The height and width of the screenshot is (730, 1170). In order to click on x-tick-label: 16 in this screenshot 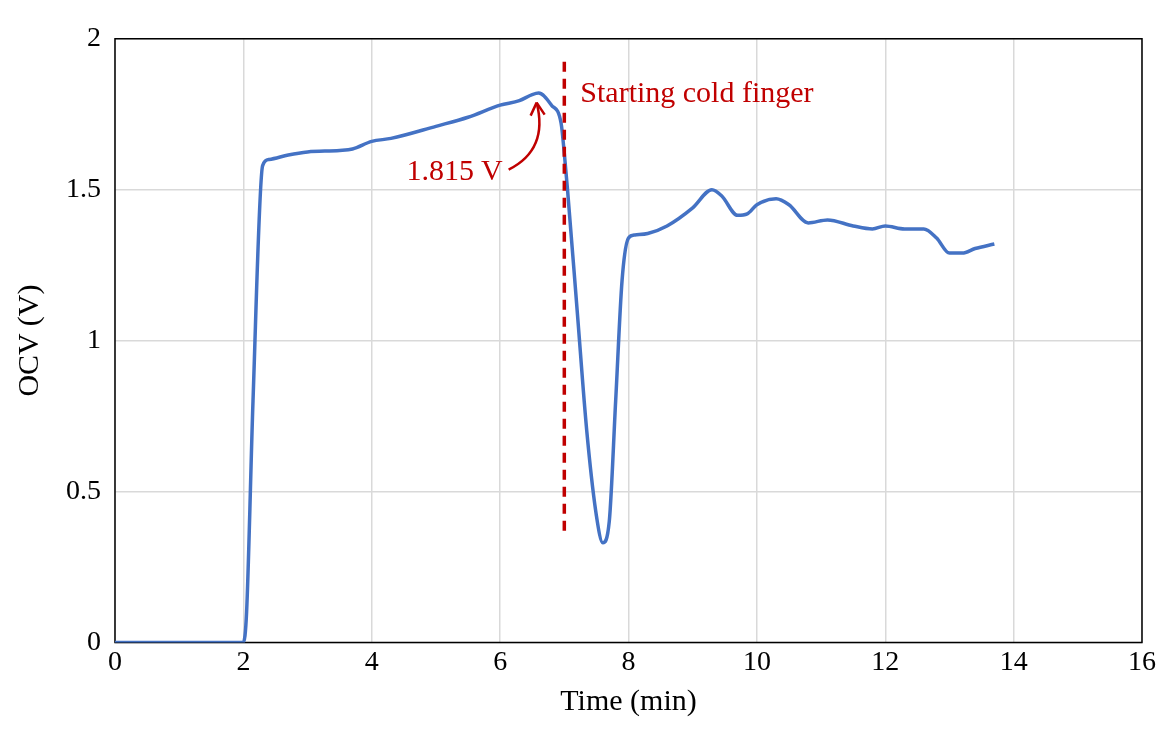, I will do `click(1142, 660)`.